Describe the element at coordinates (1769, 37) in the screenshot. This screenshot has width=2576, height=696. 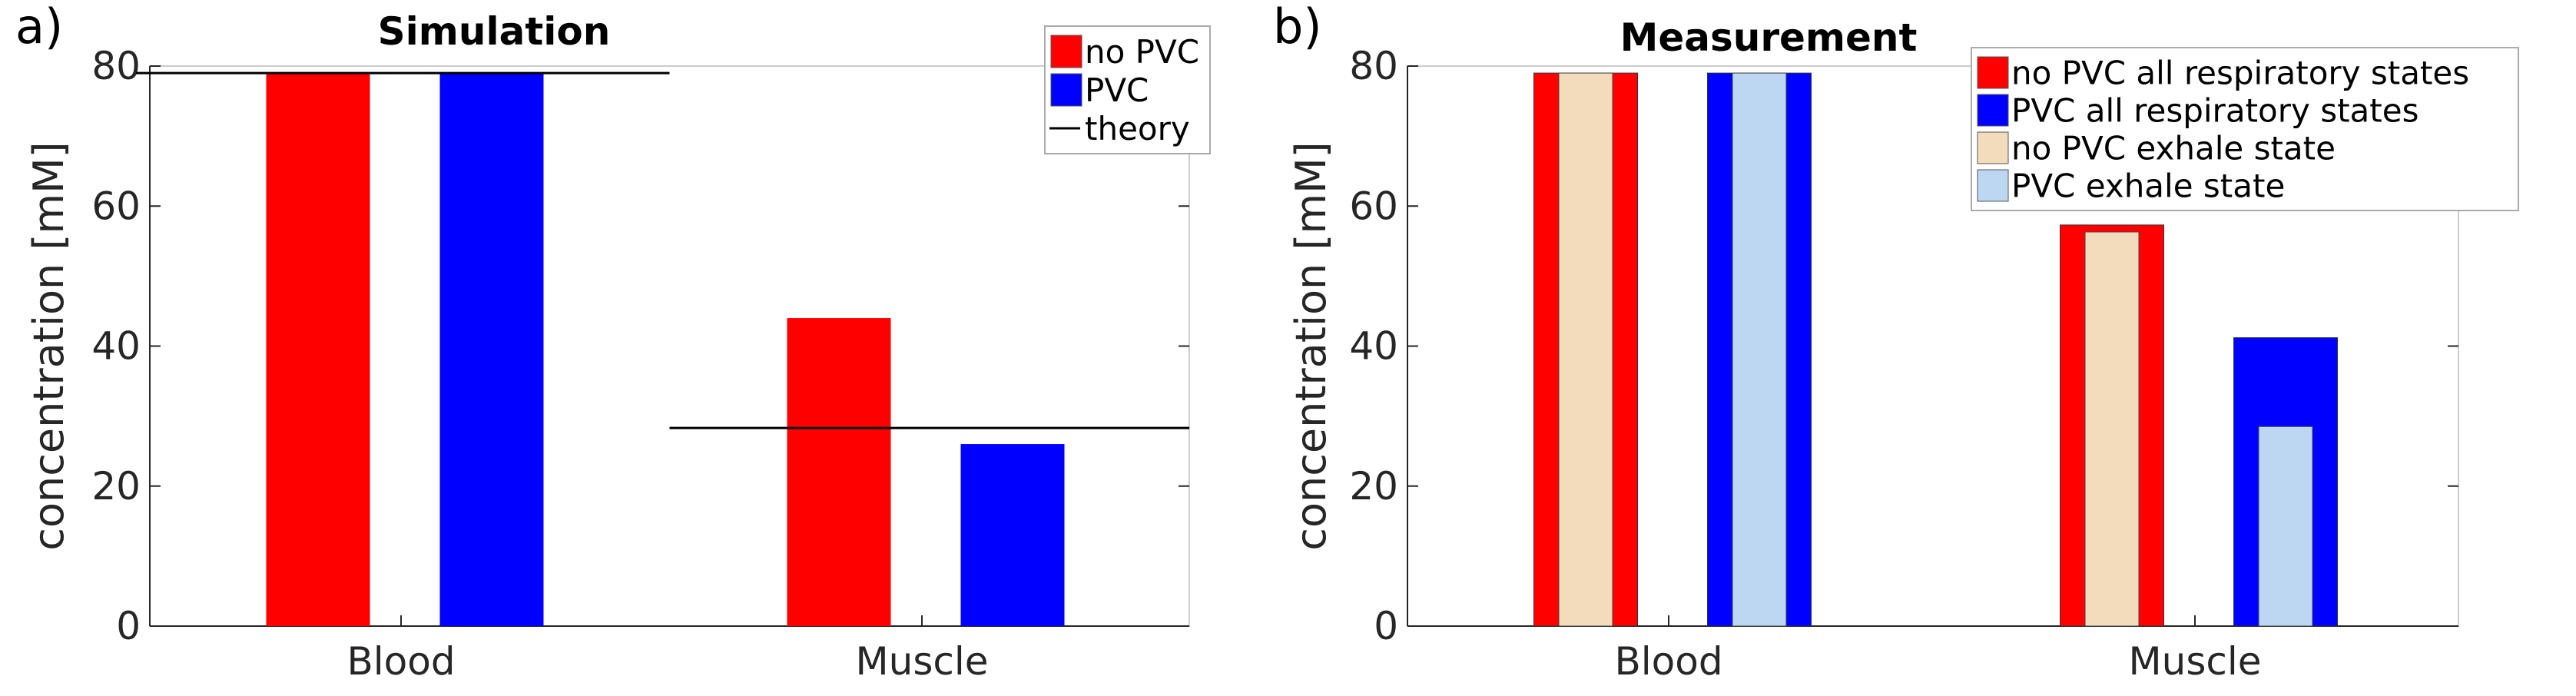
I see `chart-title: Measurement` at that location.